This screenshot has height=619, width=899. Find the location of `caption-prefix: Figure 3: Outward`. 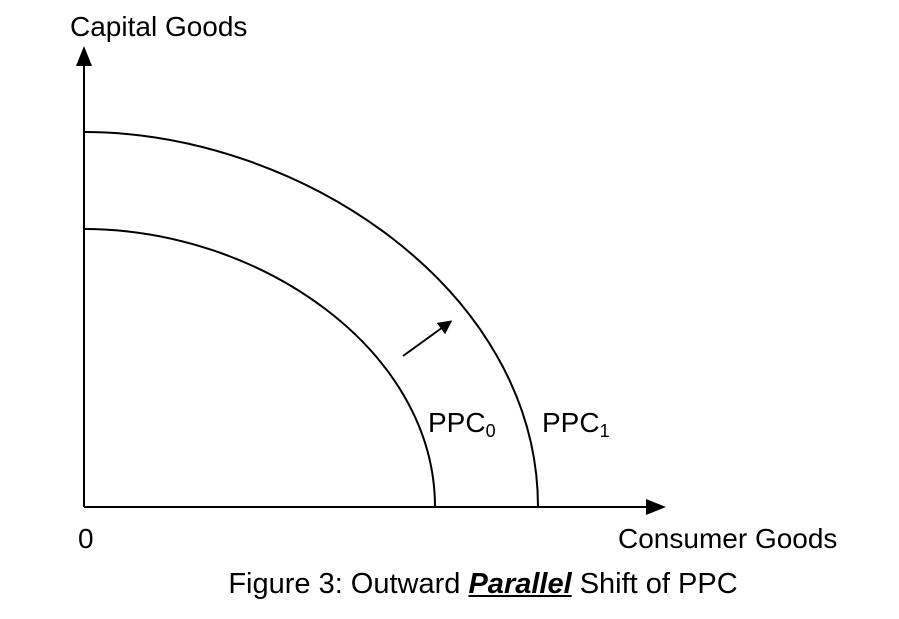

caption-prefix: Figure 3: Outward is located at coordinates (348, 584).